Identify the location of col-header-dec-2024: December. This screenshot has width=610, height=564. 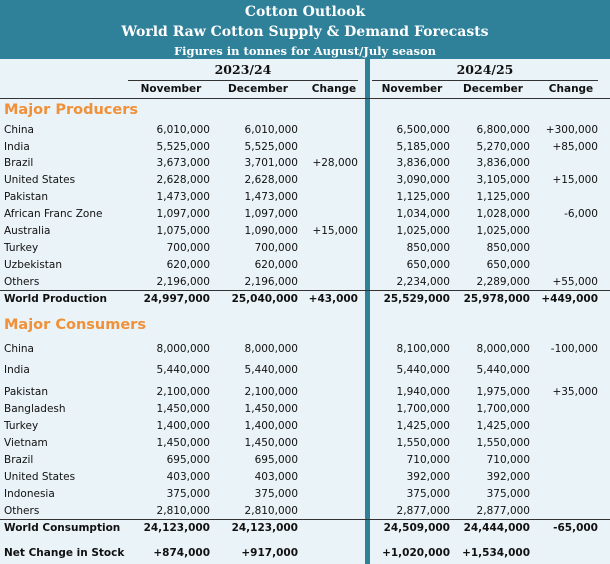
(493, 89).